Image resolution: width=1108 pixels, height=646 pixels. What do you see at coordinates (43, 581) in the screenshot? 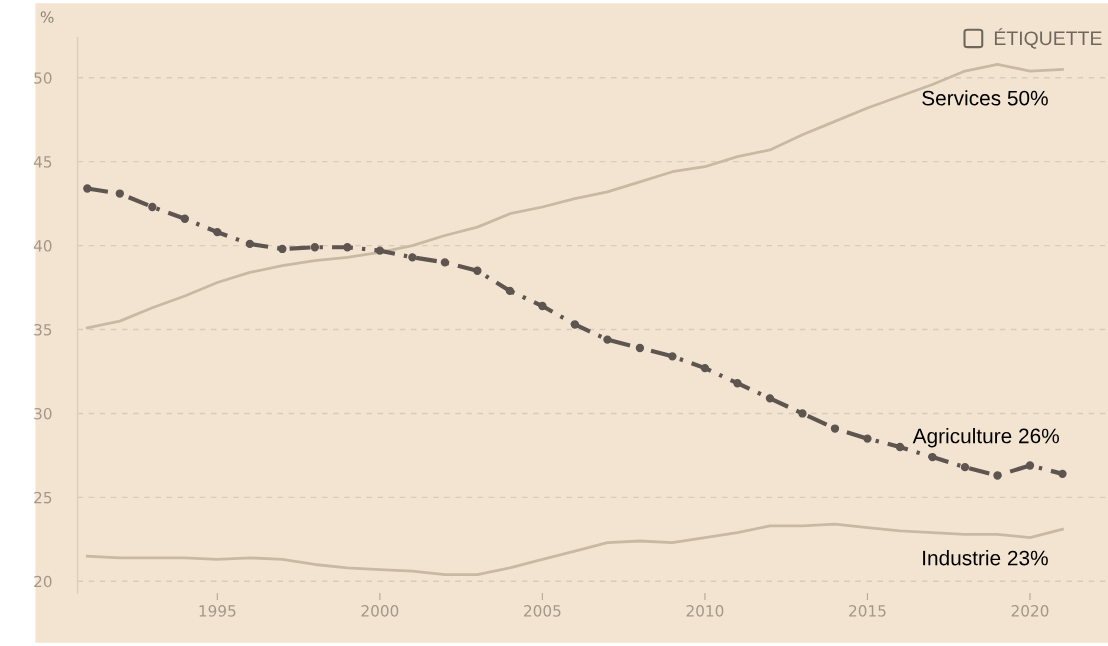
I see `y-tick-label: 20` at bounding box center [43, 581].